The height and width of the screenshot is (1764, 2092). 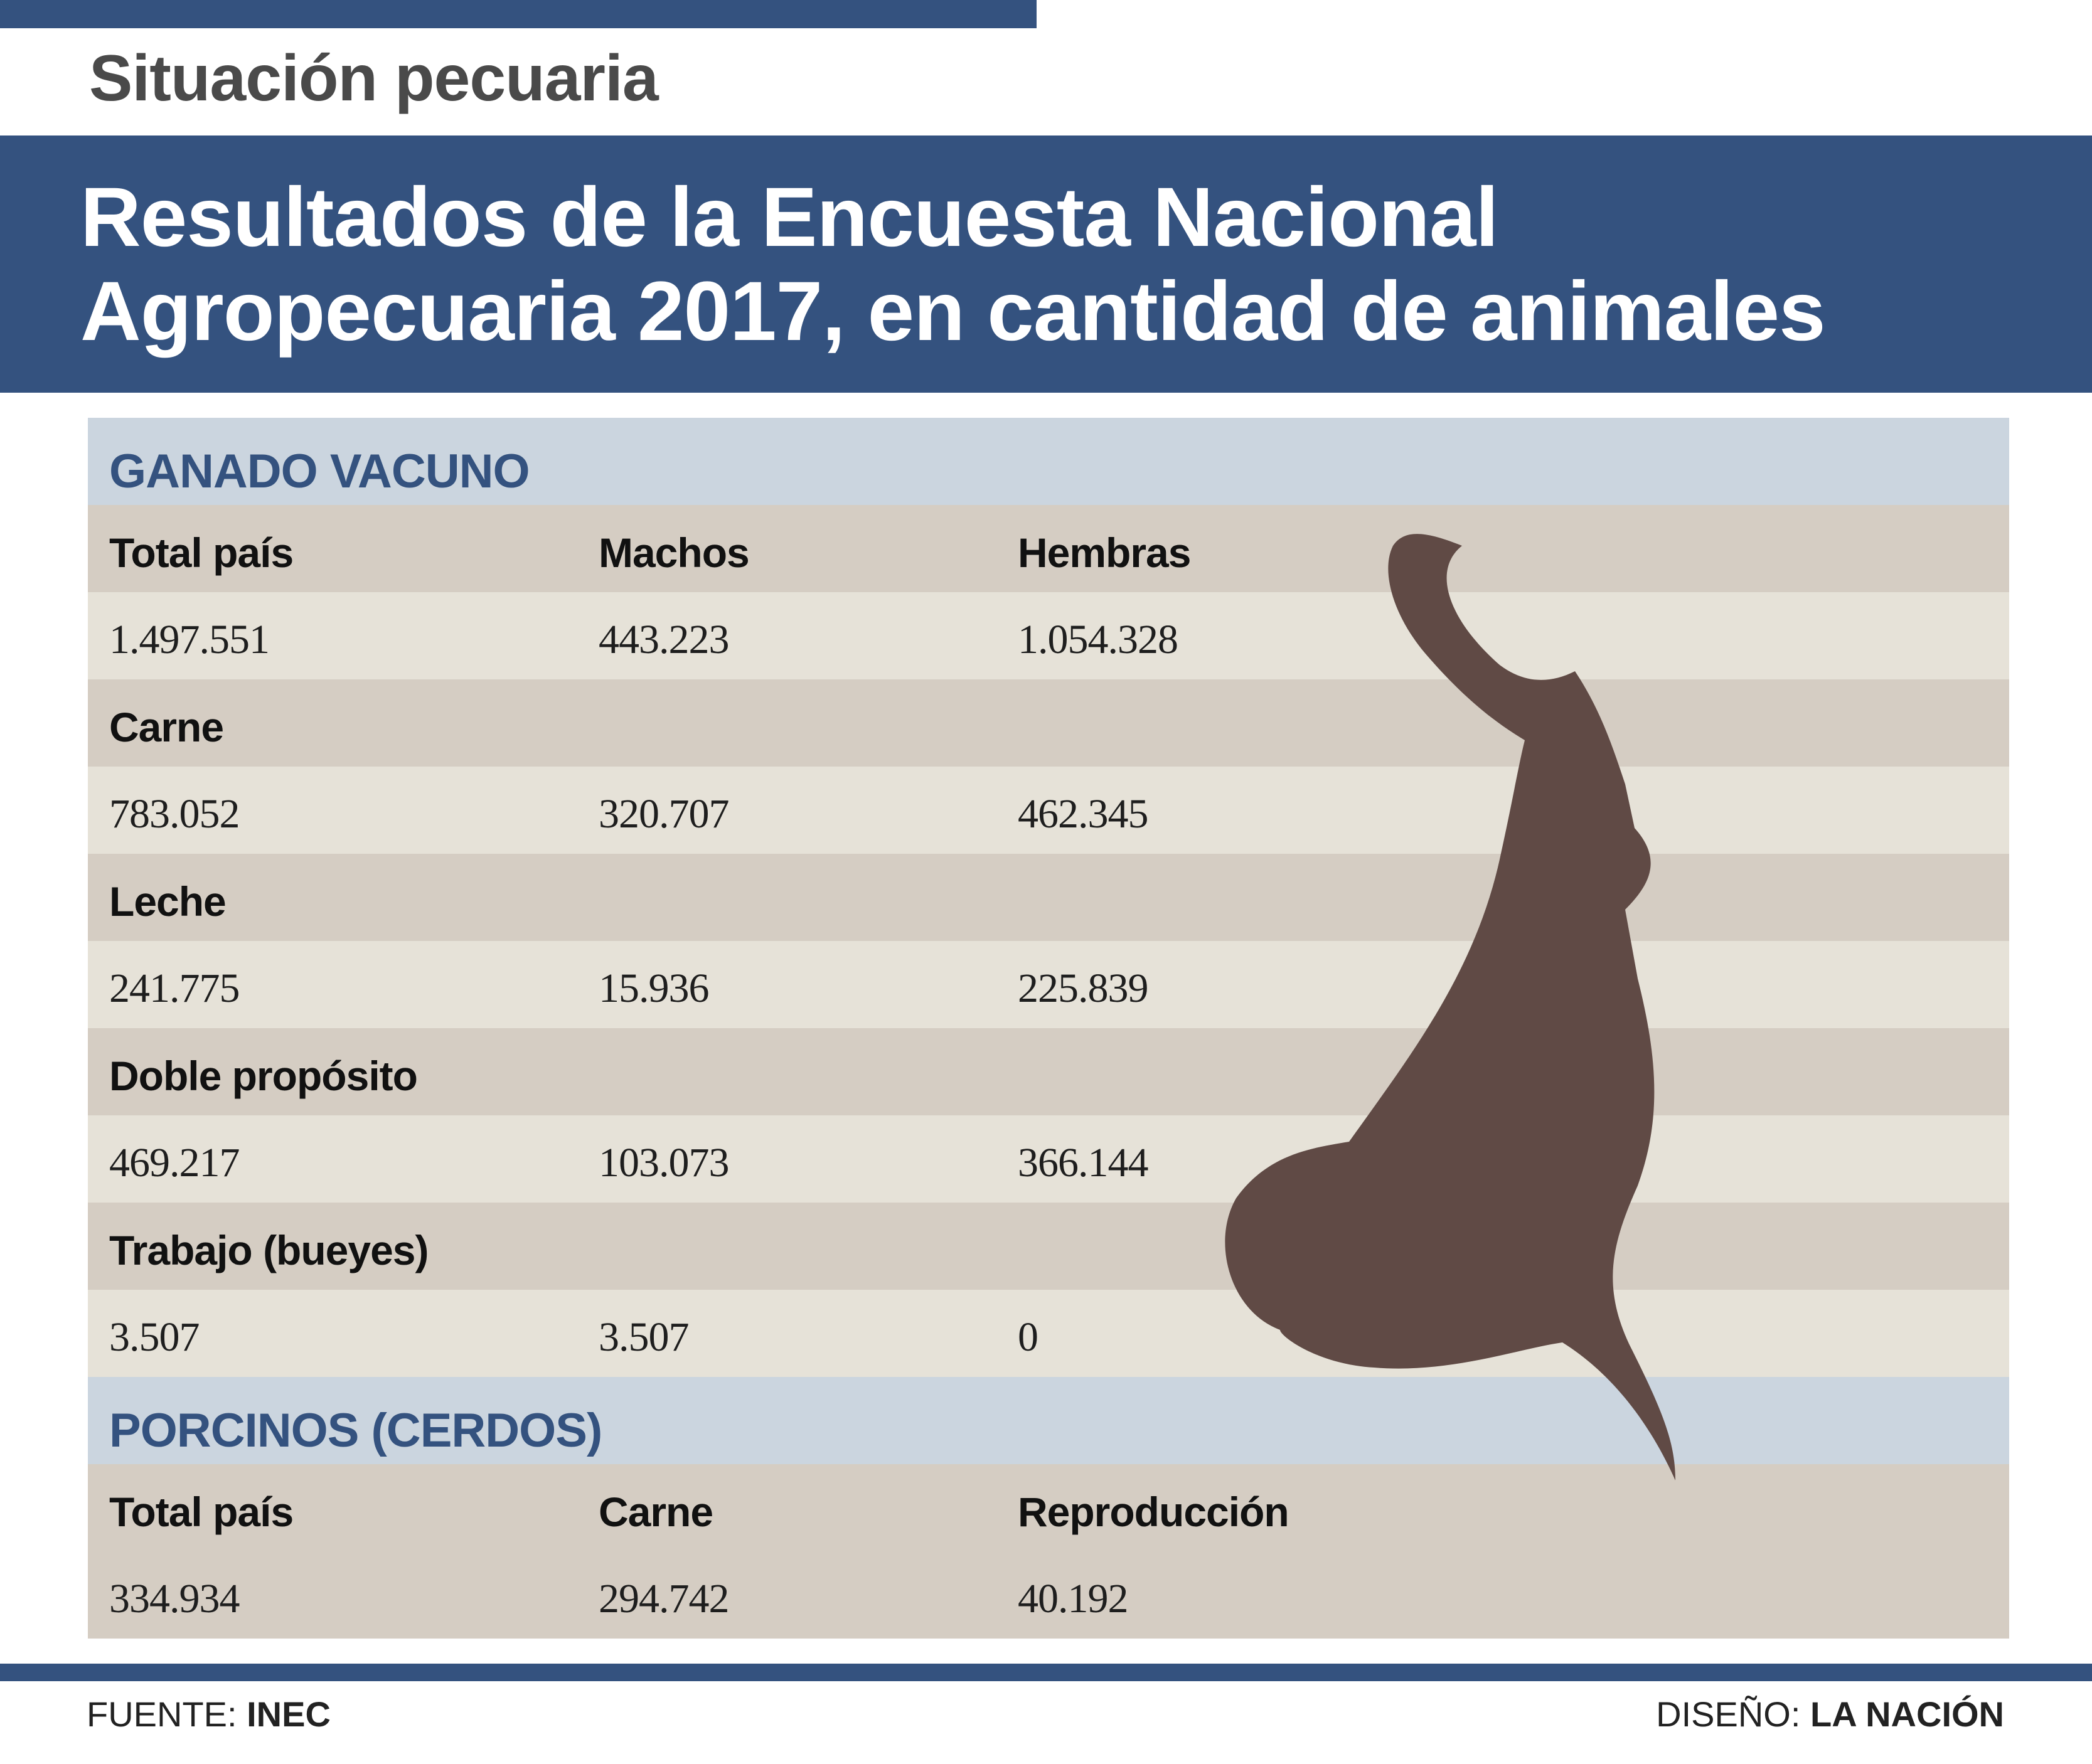 I want to click on category-label: Leche, so click(x=168, y=901).